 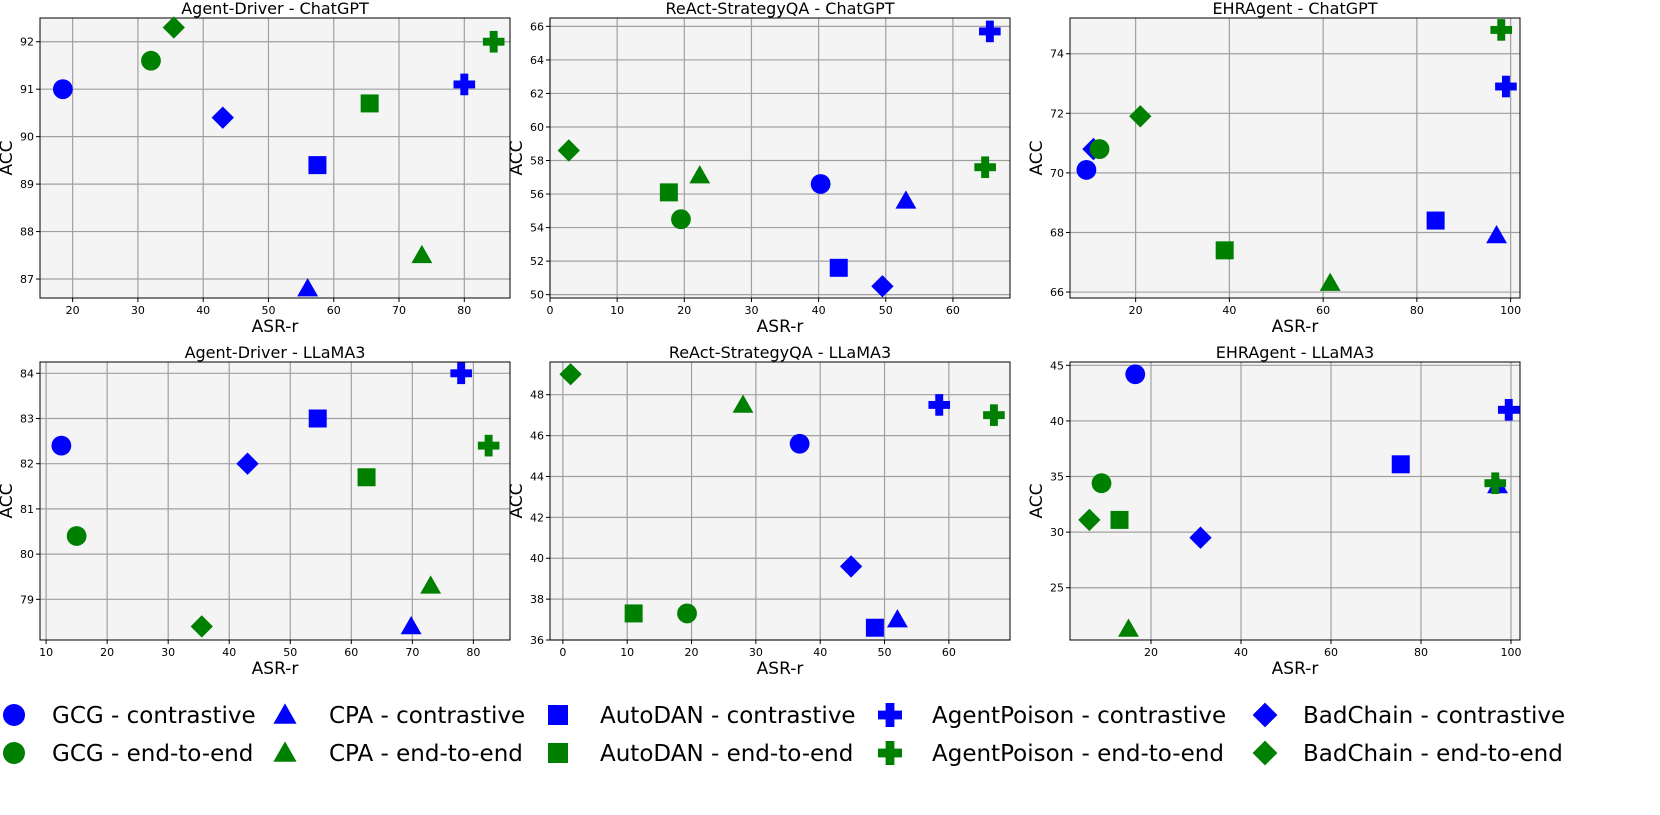 What do you see at coordinates (27, 279) in the screenshot?
I see `y-tick-label: 87` at bounding box center [27, 279].